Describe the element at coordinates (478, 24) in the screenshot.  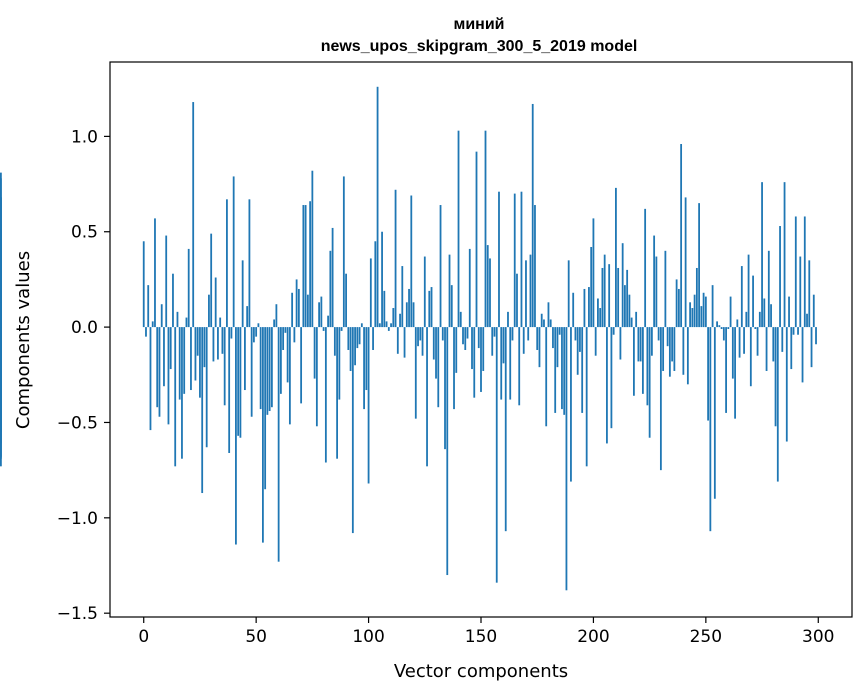
I see `chart-title: миний` at that location.